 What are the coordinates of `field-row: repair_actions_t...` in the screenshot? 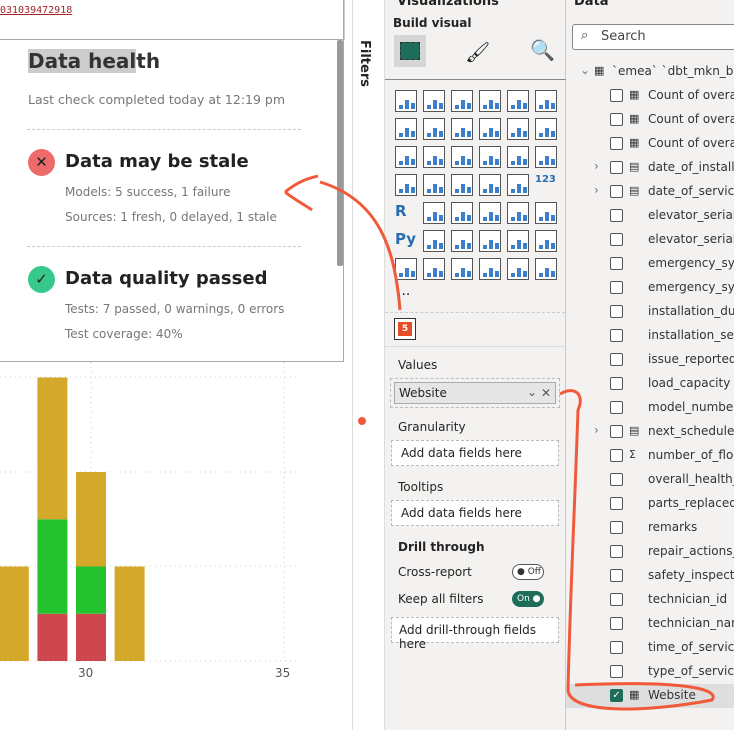 It's located at (650, 552).